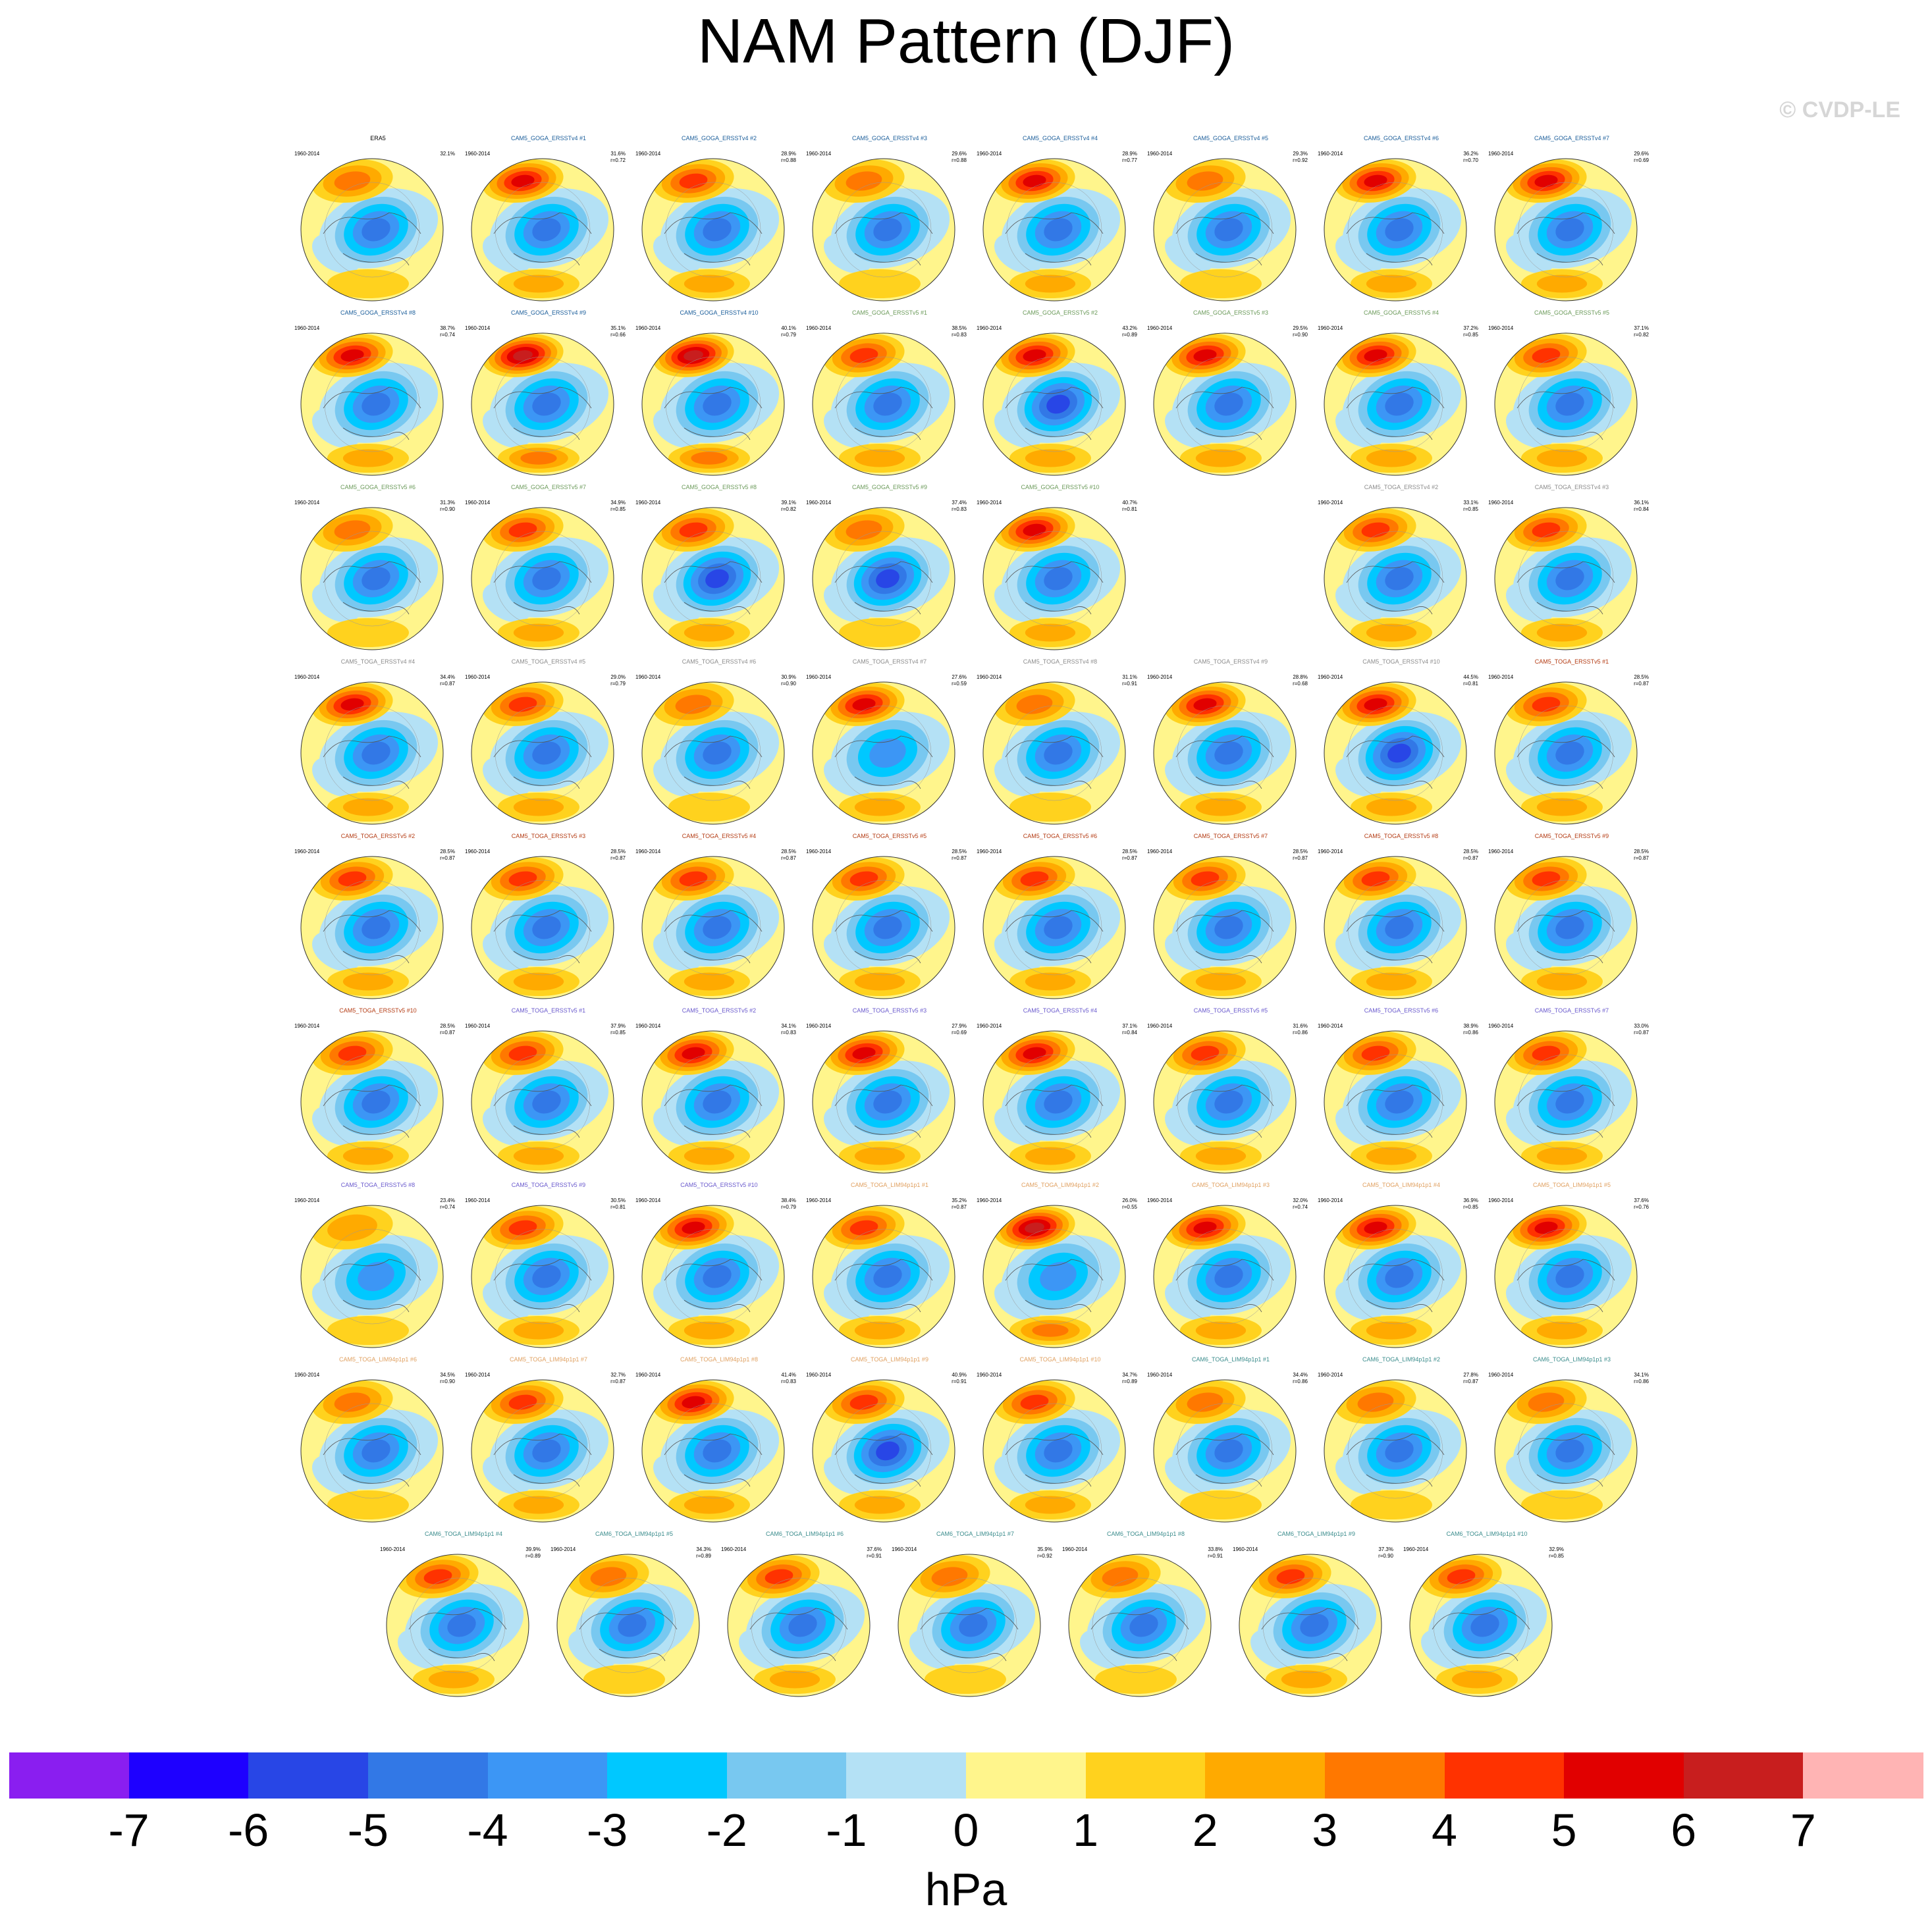  Describe the element at coordinates (1044, 1556) in the screenshot. I see `panel-correlation: r=0.92` at that location.